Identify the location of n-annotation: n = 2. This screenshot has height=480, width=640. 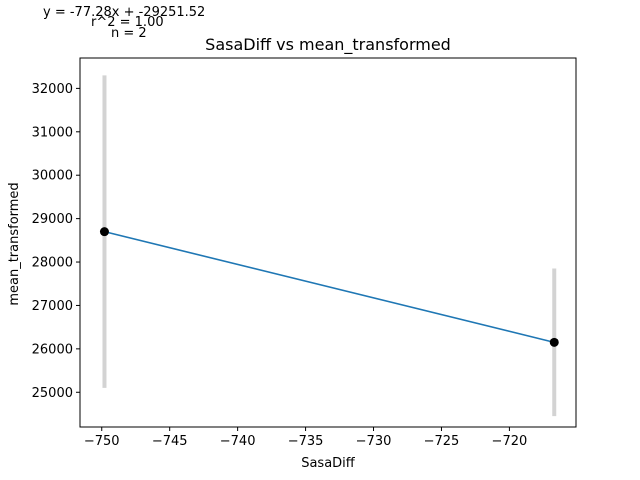
(129, 33).